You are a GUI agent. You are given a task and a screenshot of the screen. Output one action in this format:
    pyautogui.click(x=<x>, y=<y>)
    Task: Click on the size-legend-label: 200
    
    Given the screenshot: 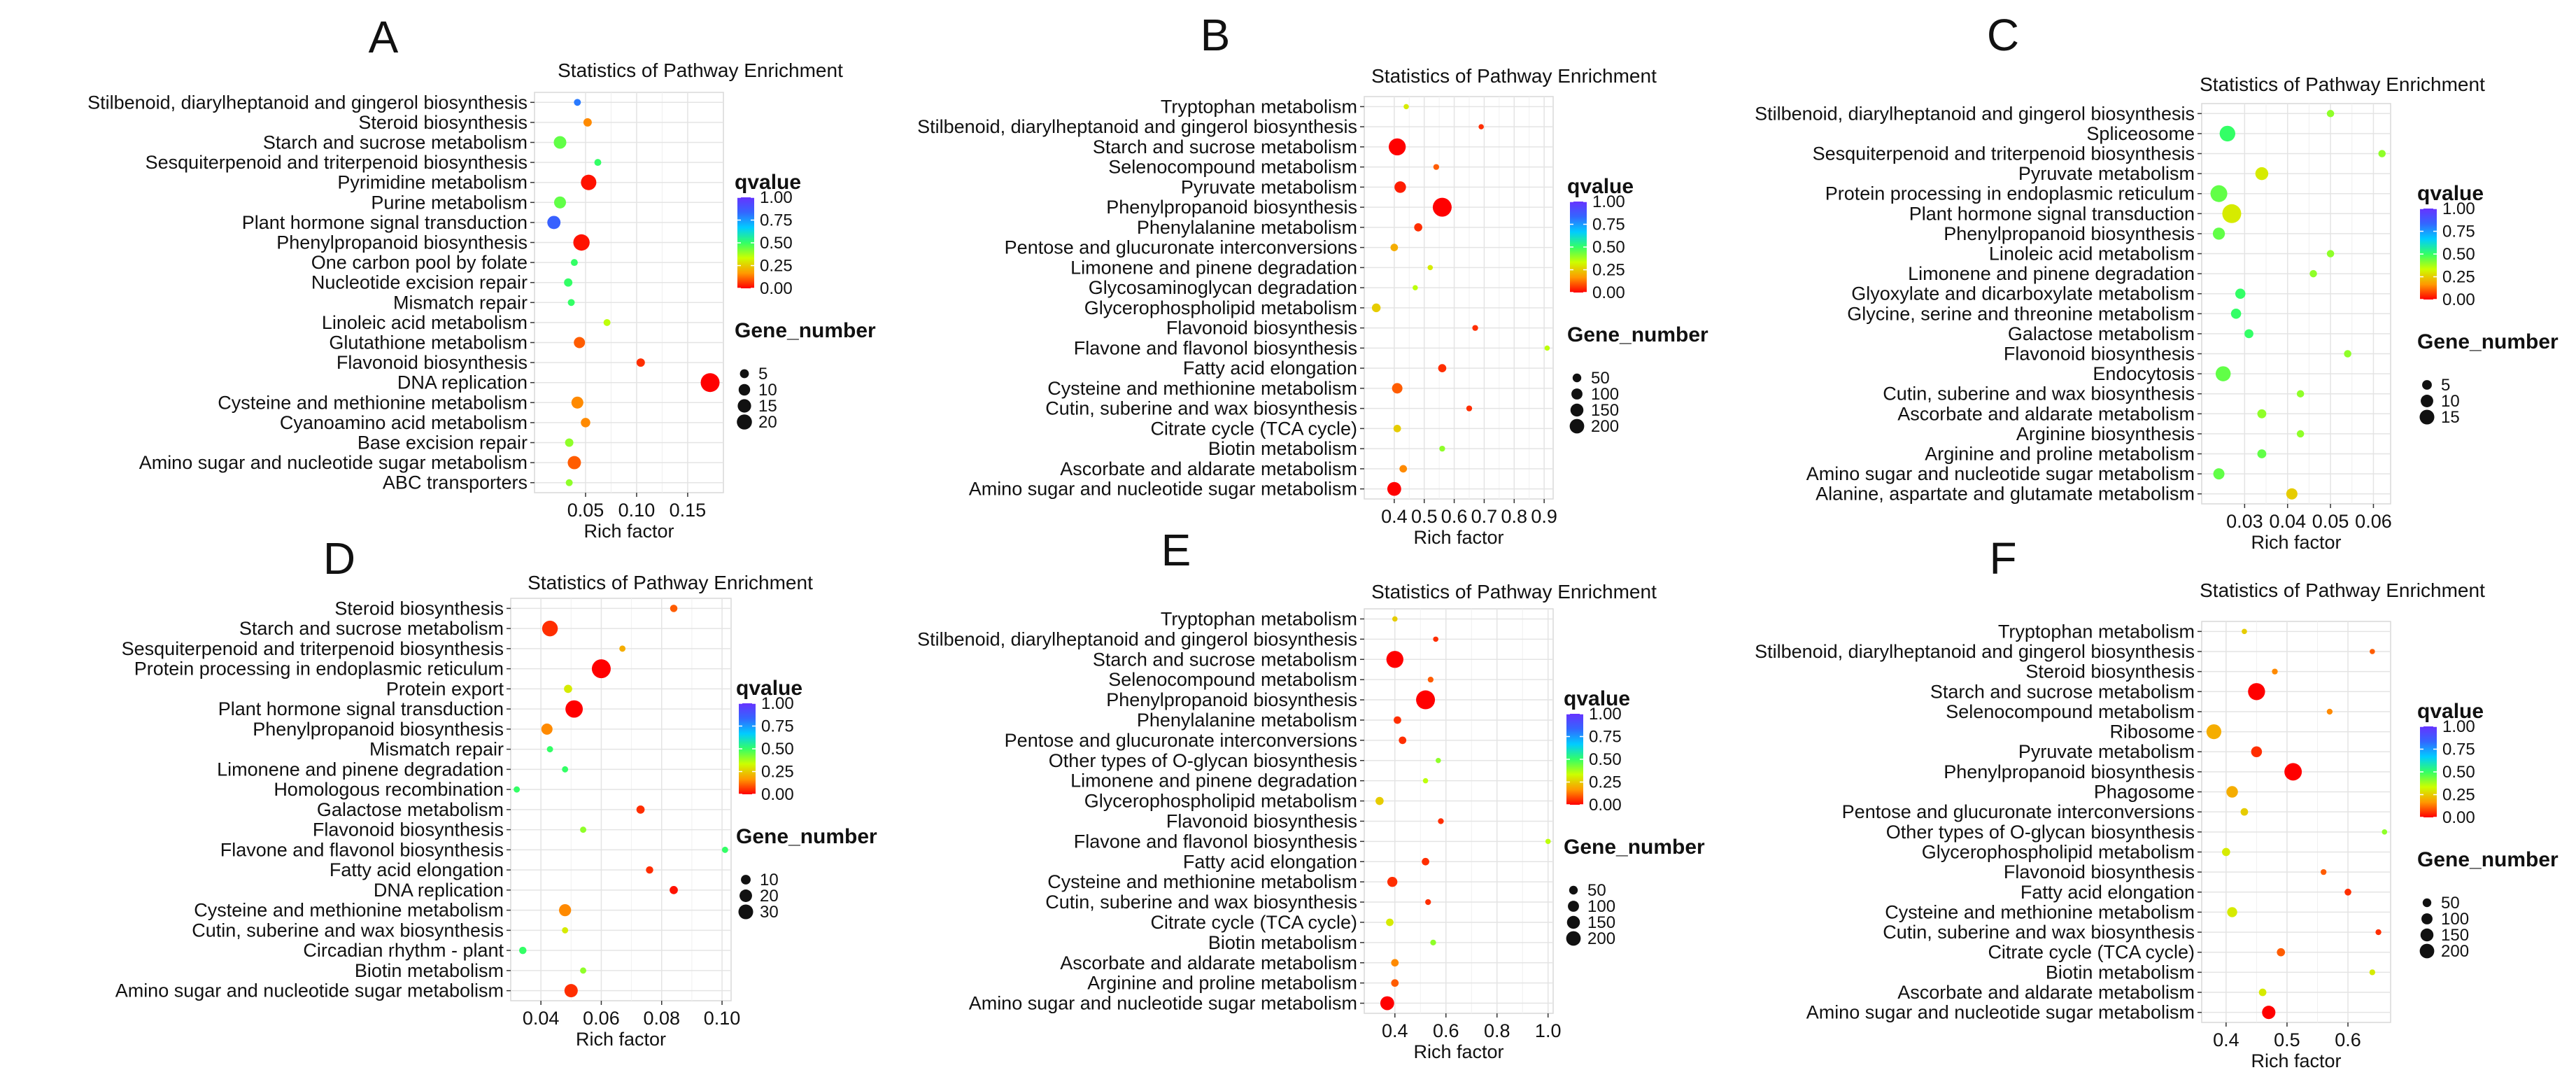 What is the action you would take?
    pyautogui.click(x=1605, y=426)
    